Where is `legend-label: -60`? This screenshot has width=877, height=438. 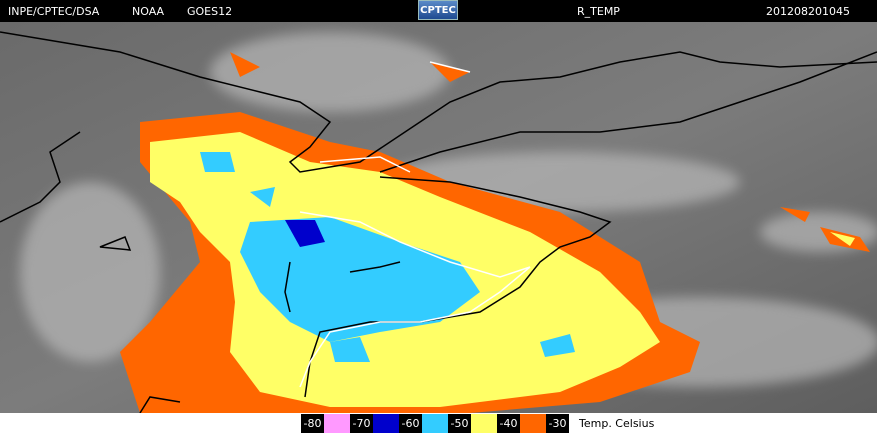
legend-label: -60 is located at coordinates (411, 423).